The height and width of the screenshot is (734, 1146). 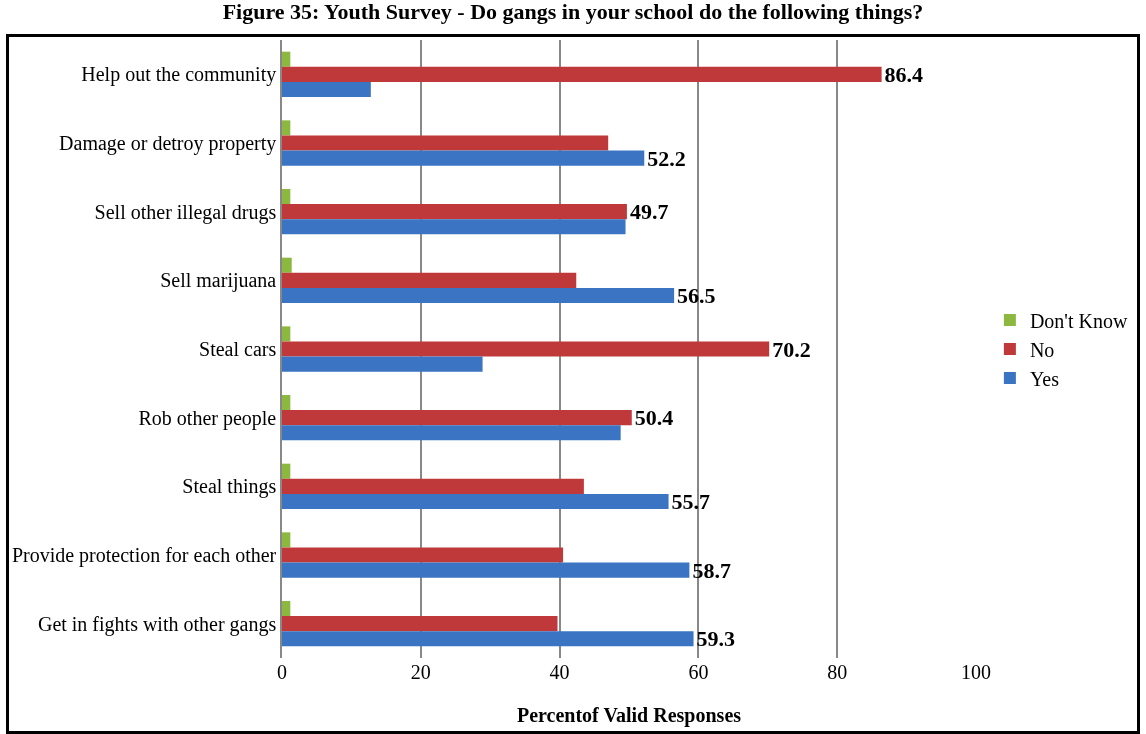 I want to click on data-label: 49.7, so click(x=649, y=212).